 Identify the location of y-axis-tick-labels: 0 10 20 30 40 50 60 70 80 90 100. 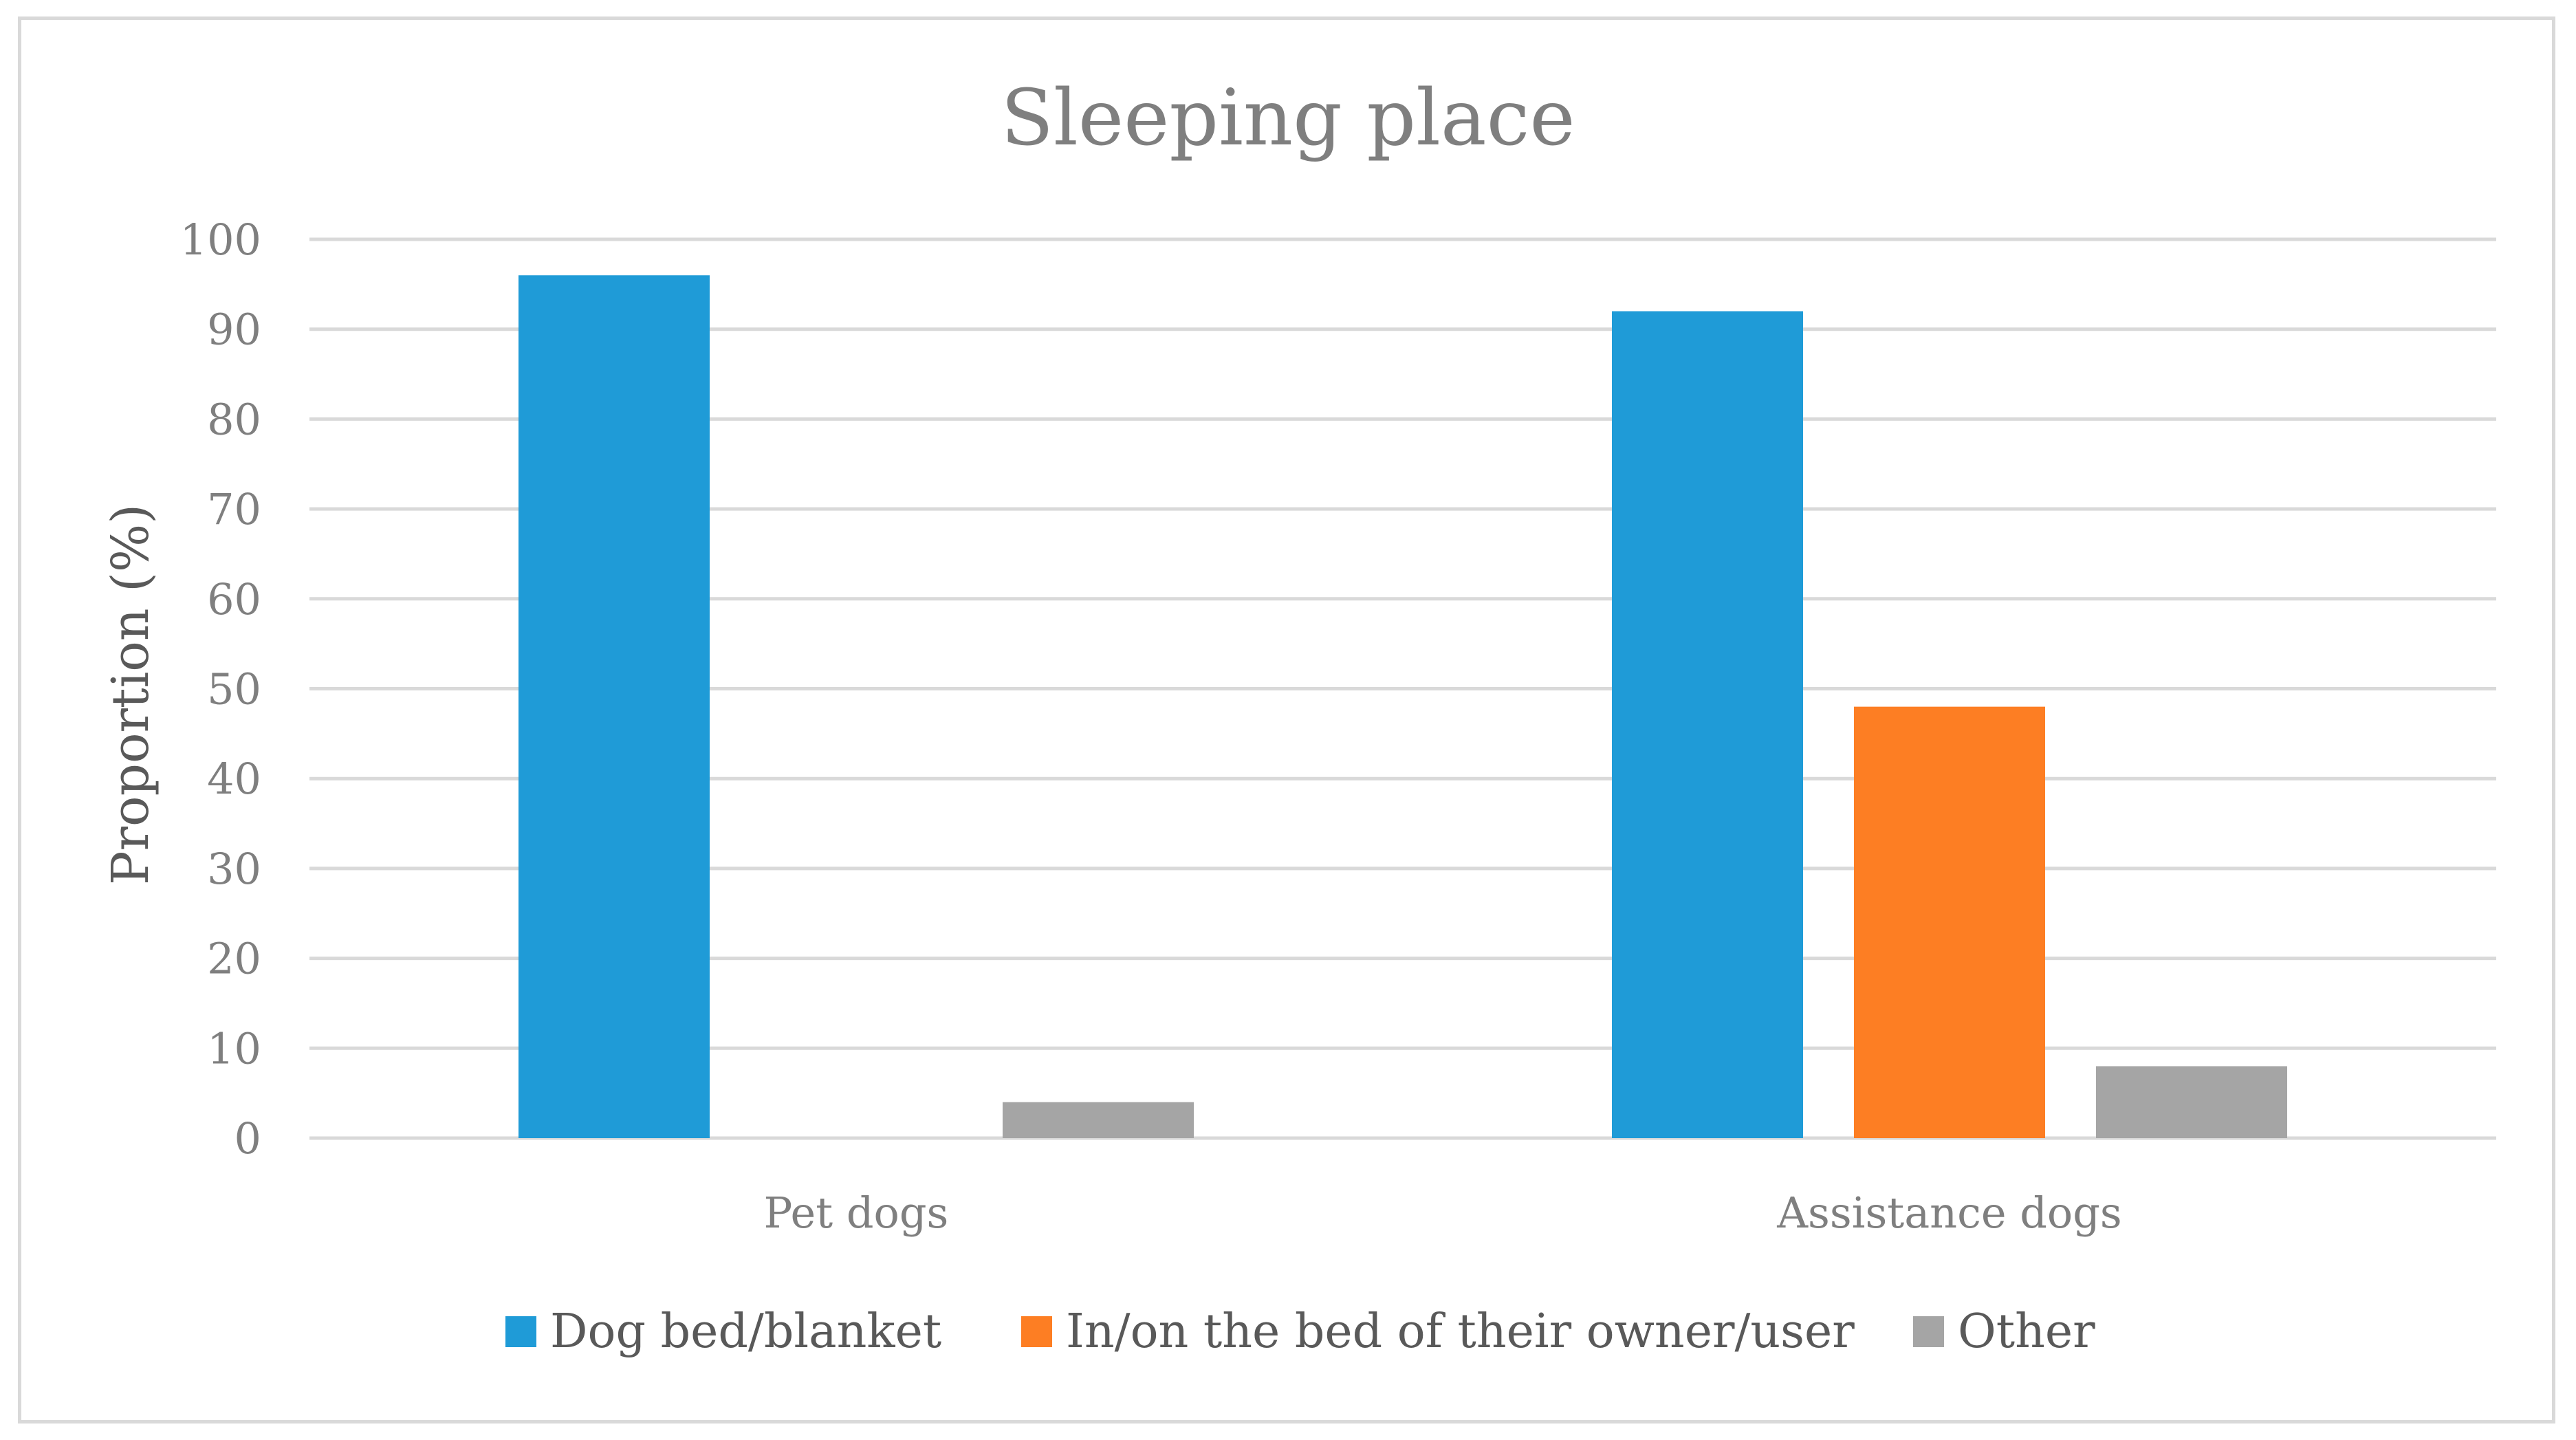
(220, 689).